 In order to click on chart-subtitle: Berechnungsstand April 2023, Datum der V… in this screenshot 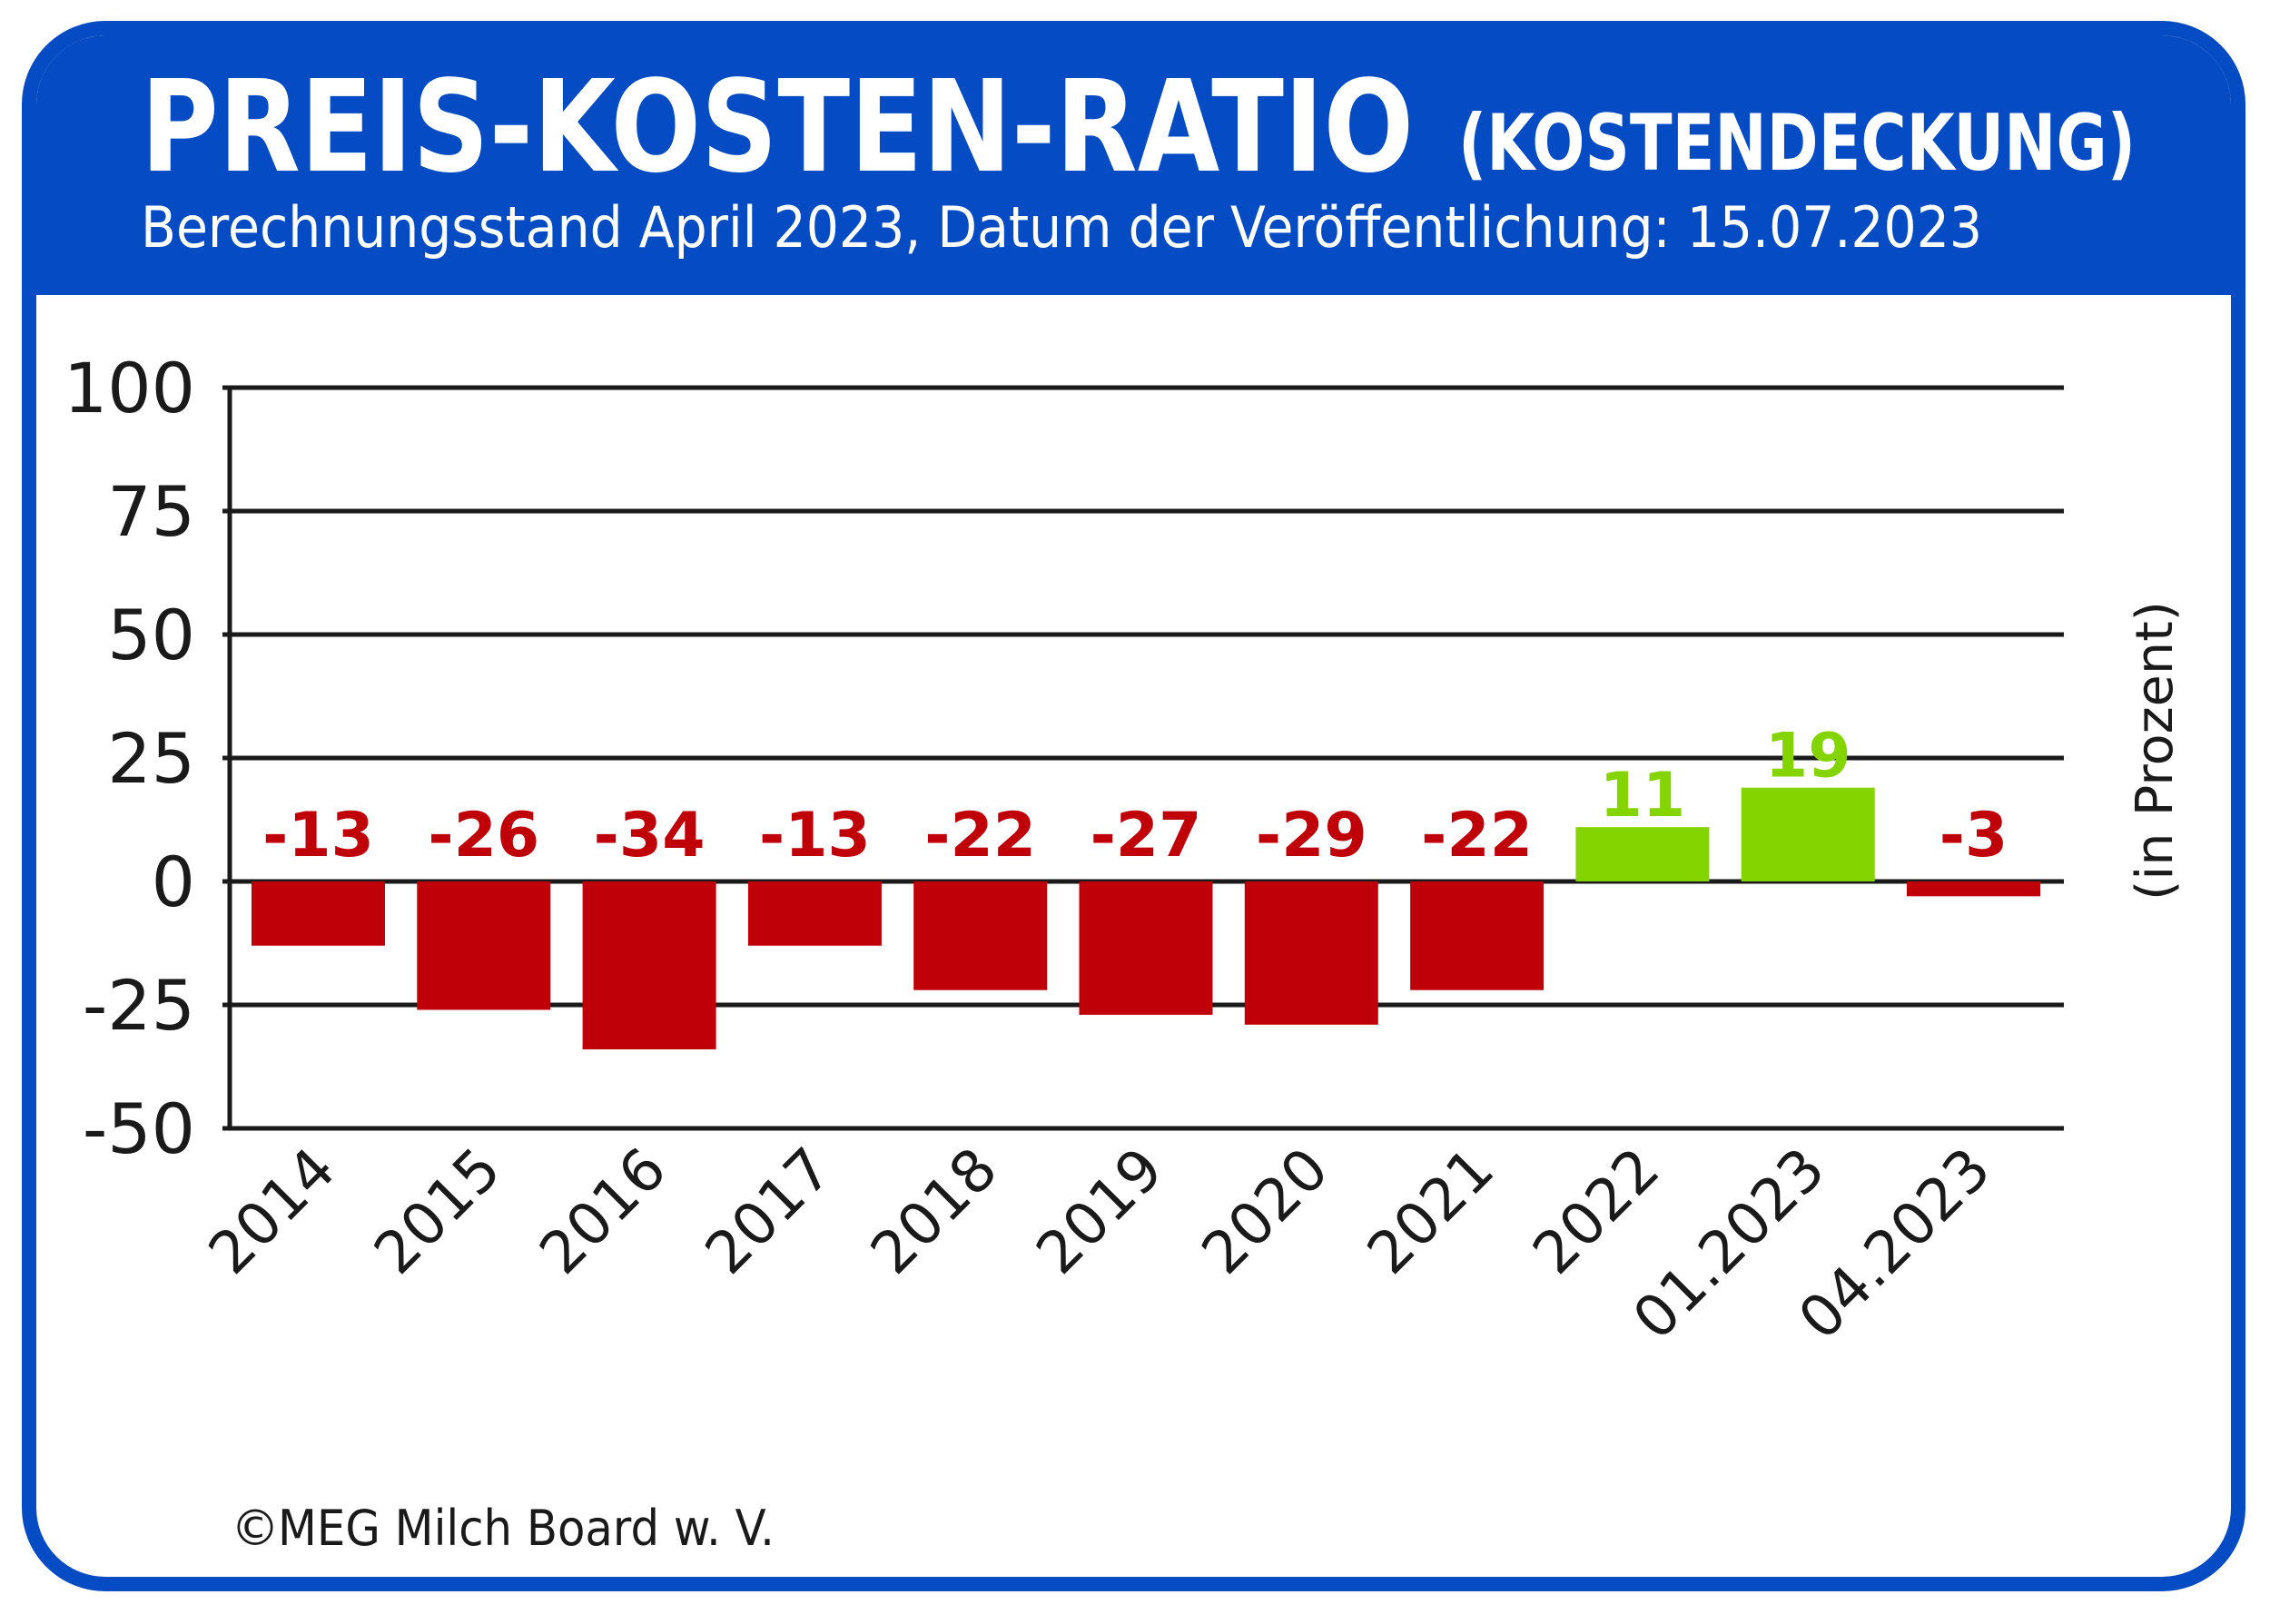, I will do `click(1061, 227)`.